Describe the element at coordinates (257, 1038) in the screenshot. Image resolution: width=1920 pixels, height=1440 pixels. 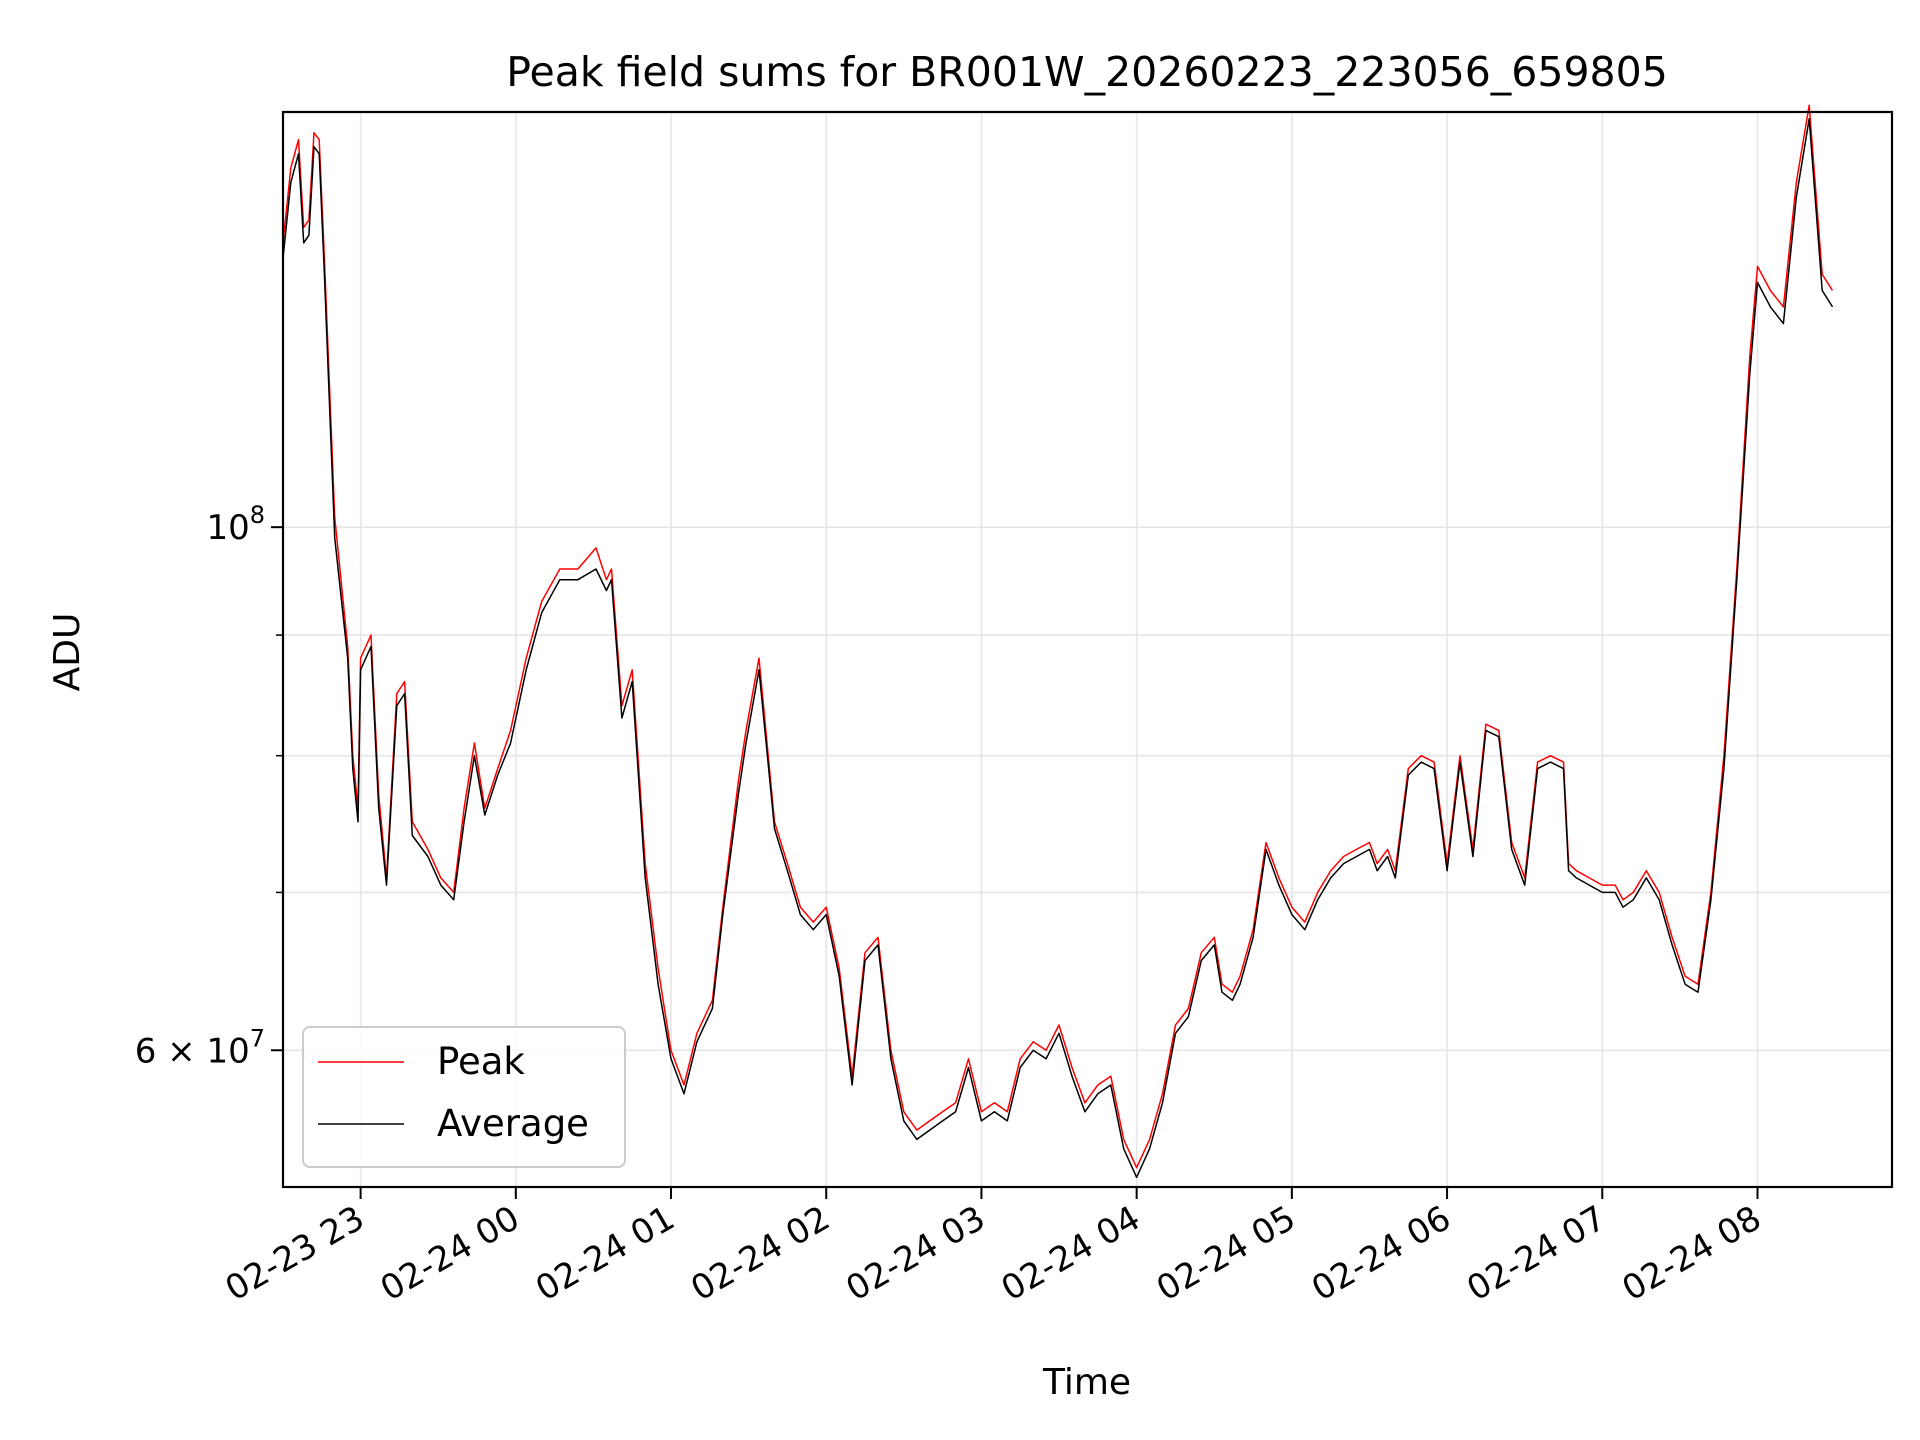
I see `y-tick-label-exponent: 7` at that location.